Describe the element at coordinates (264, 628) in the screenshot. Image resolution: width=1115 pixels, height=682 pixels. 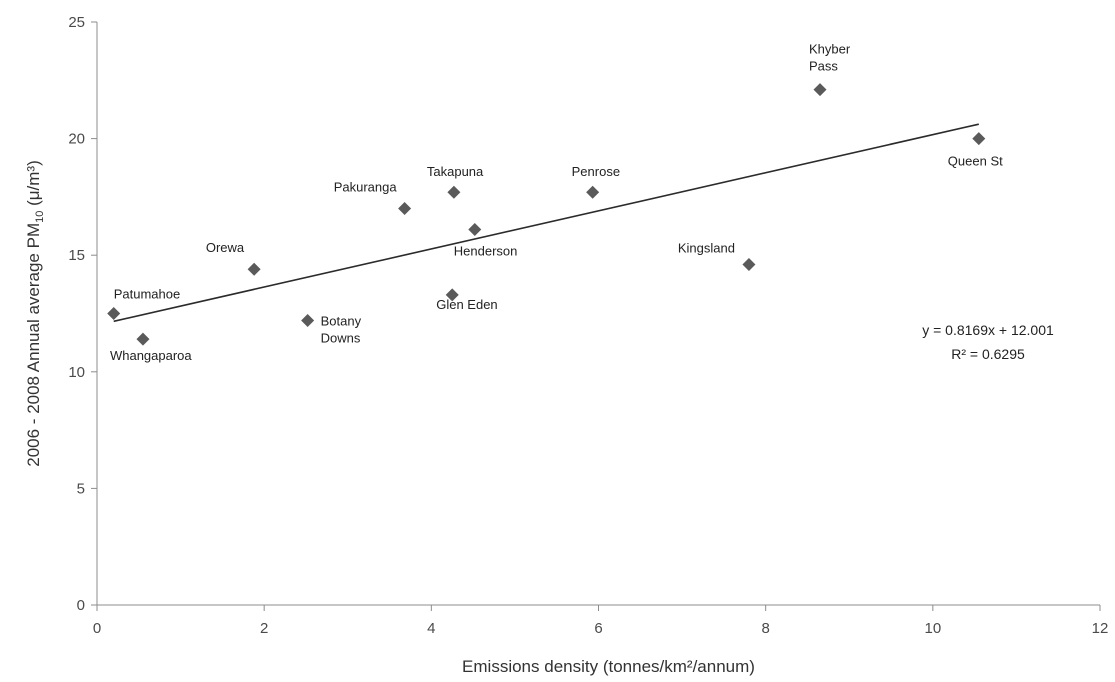
I see `x-tick-label: 2` at that location.